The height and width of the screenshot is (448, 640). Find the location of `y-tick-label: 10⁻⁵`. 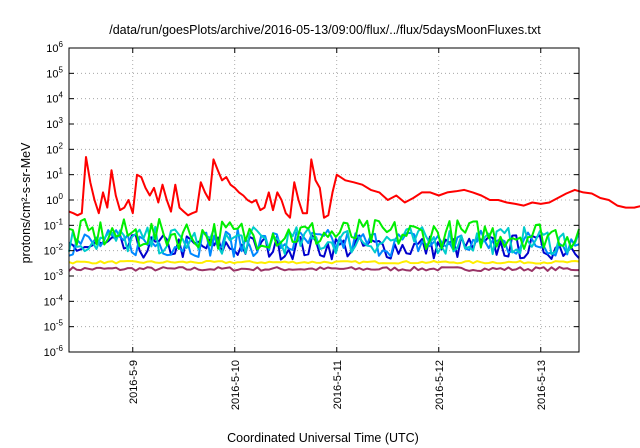

y-tick-label: 10⁻⁵ is located at coordinates (54, 326).